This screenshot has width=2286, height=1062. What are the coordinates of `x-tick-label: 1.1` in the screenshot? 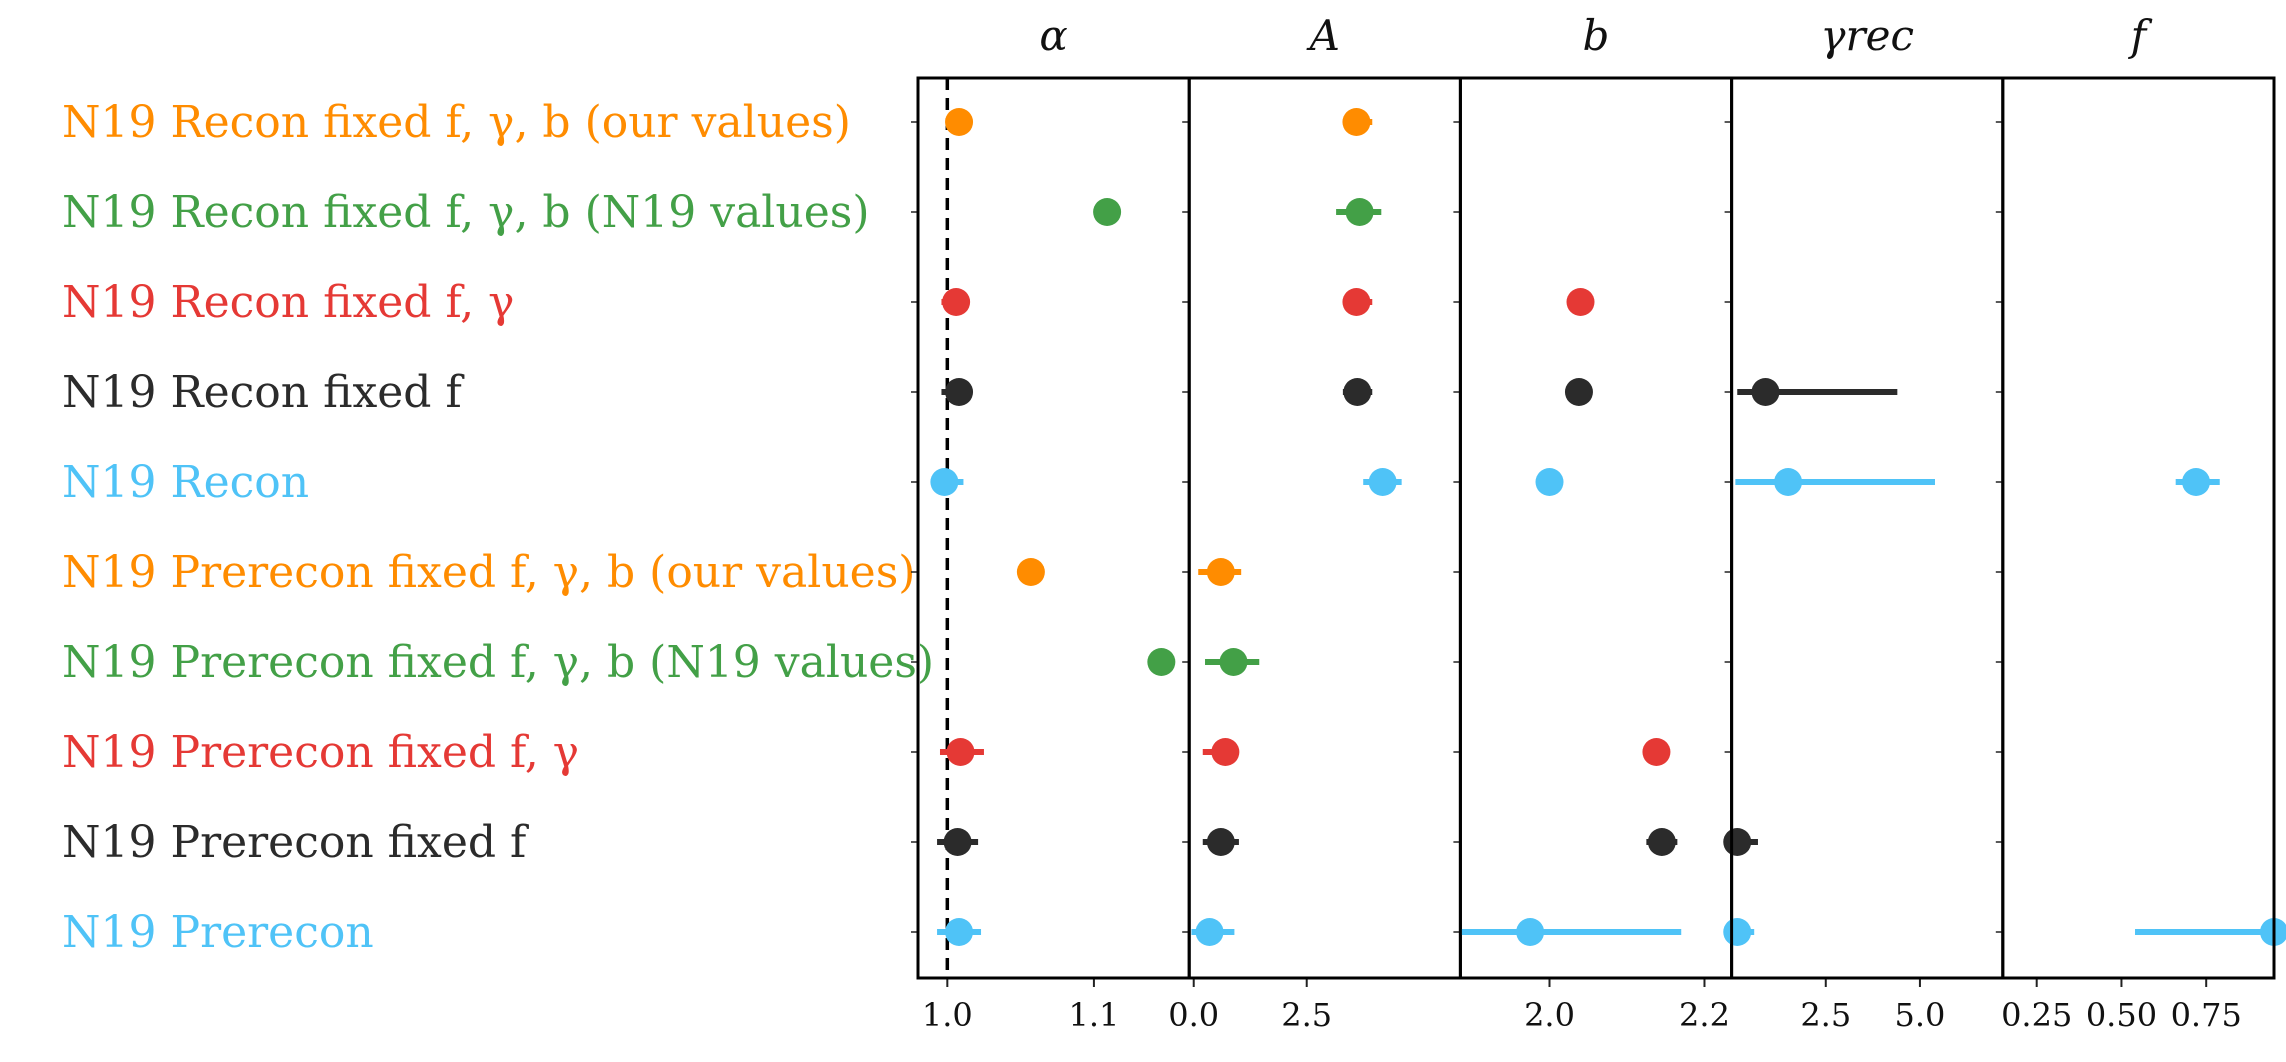 It's located at (1093, 1015).